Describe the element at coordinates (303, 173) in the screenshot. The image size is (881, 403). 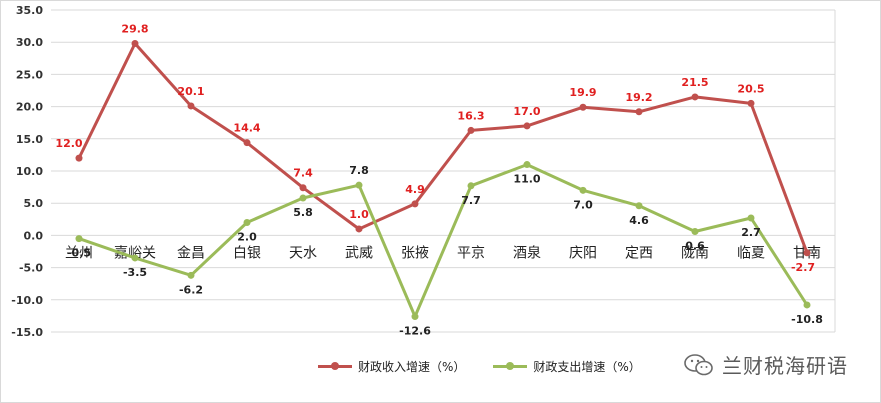
I see `data-label: 7.4` at that location.